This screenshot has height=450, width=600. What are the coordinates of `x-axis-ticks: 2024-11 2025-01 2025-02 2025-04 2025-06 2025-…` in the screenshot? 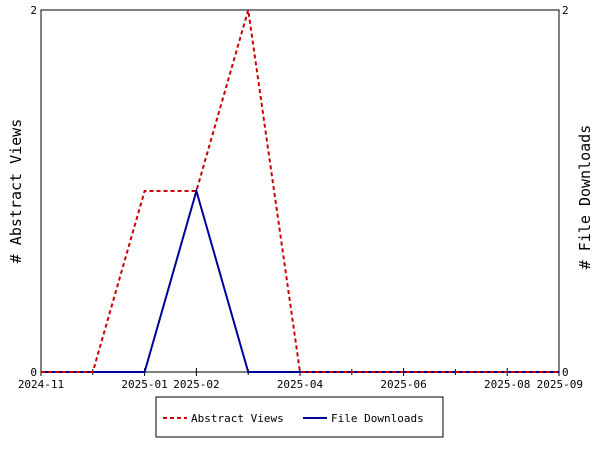 It's located at (300, 379).